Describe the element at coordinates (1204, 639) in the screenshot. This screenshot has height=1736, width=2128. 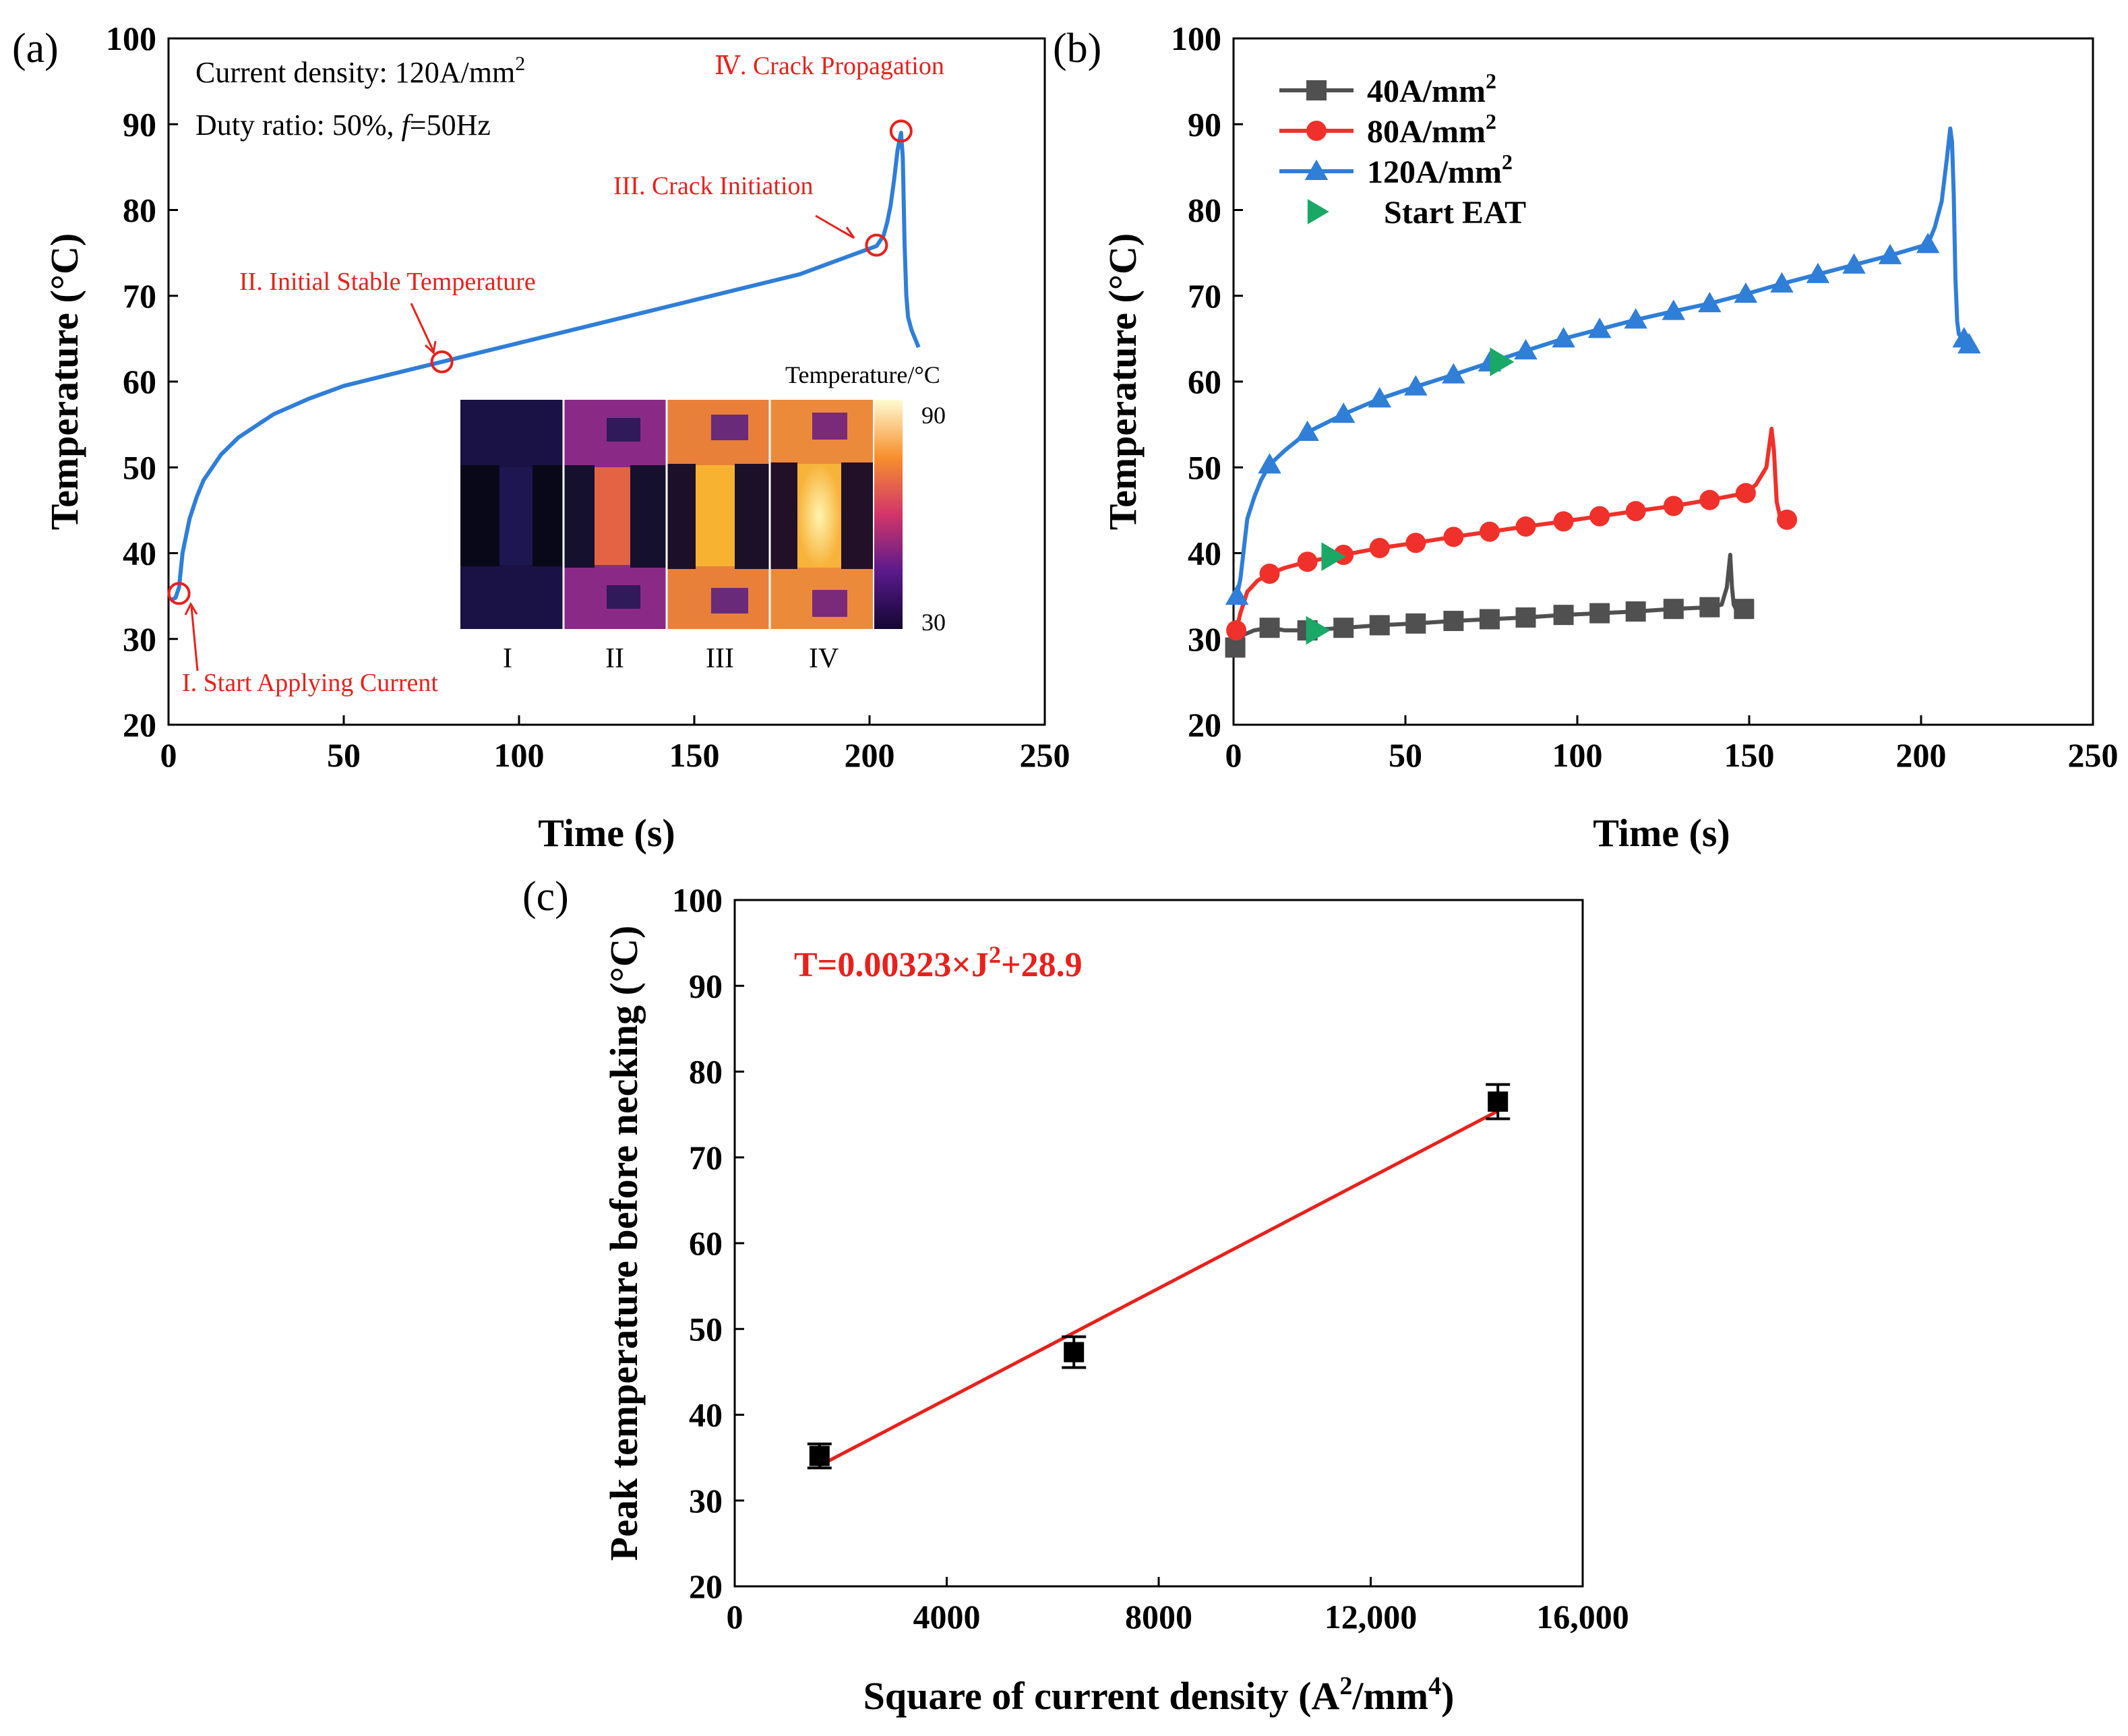
I see `b-ytick-label: 30` at that location.